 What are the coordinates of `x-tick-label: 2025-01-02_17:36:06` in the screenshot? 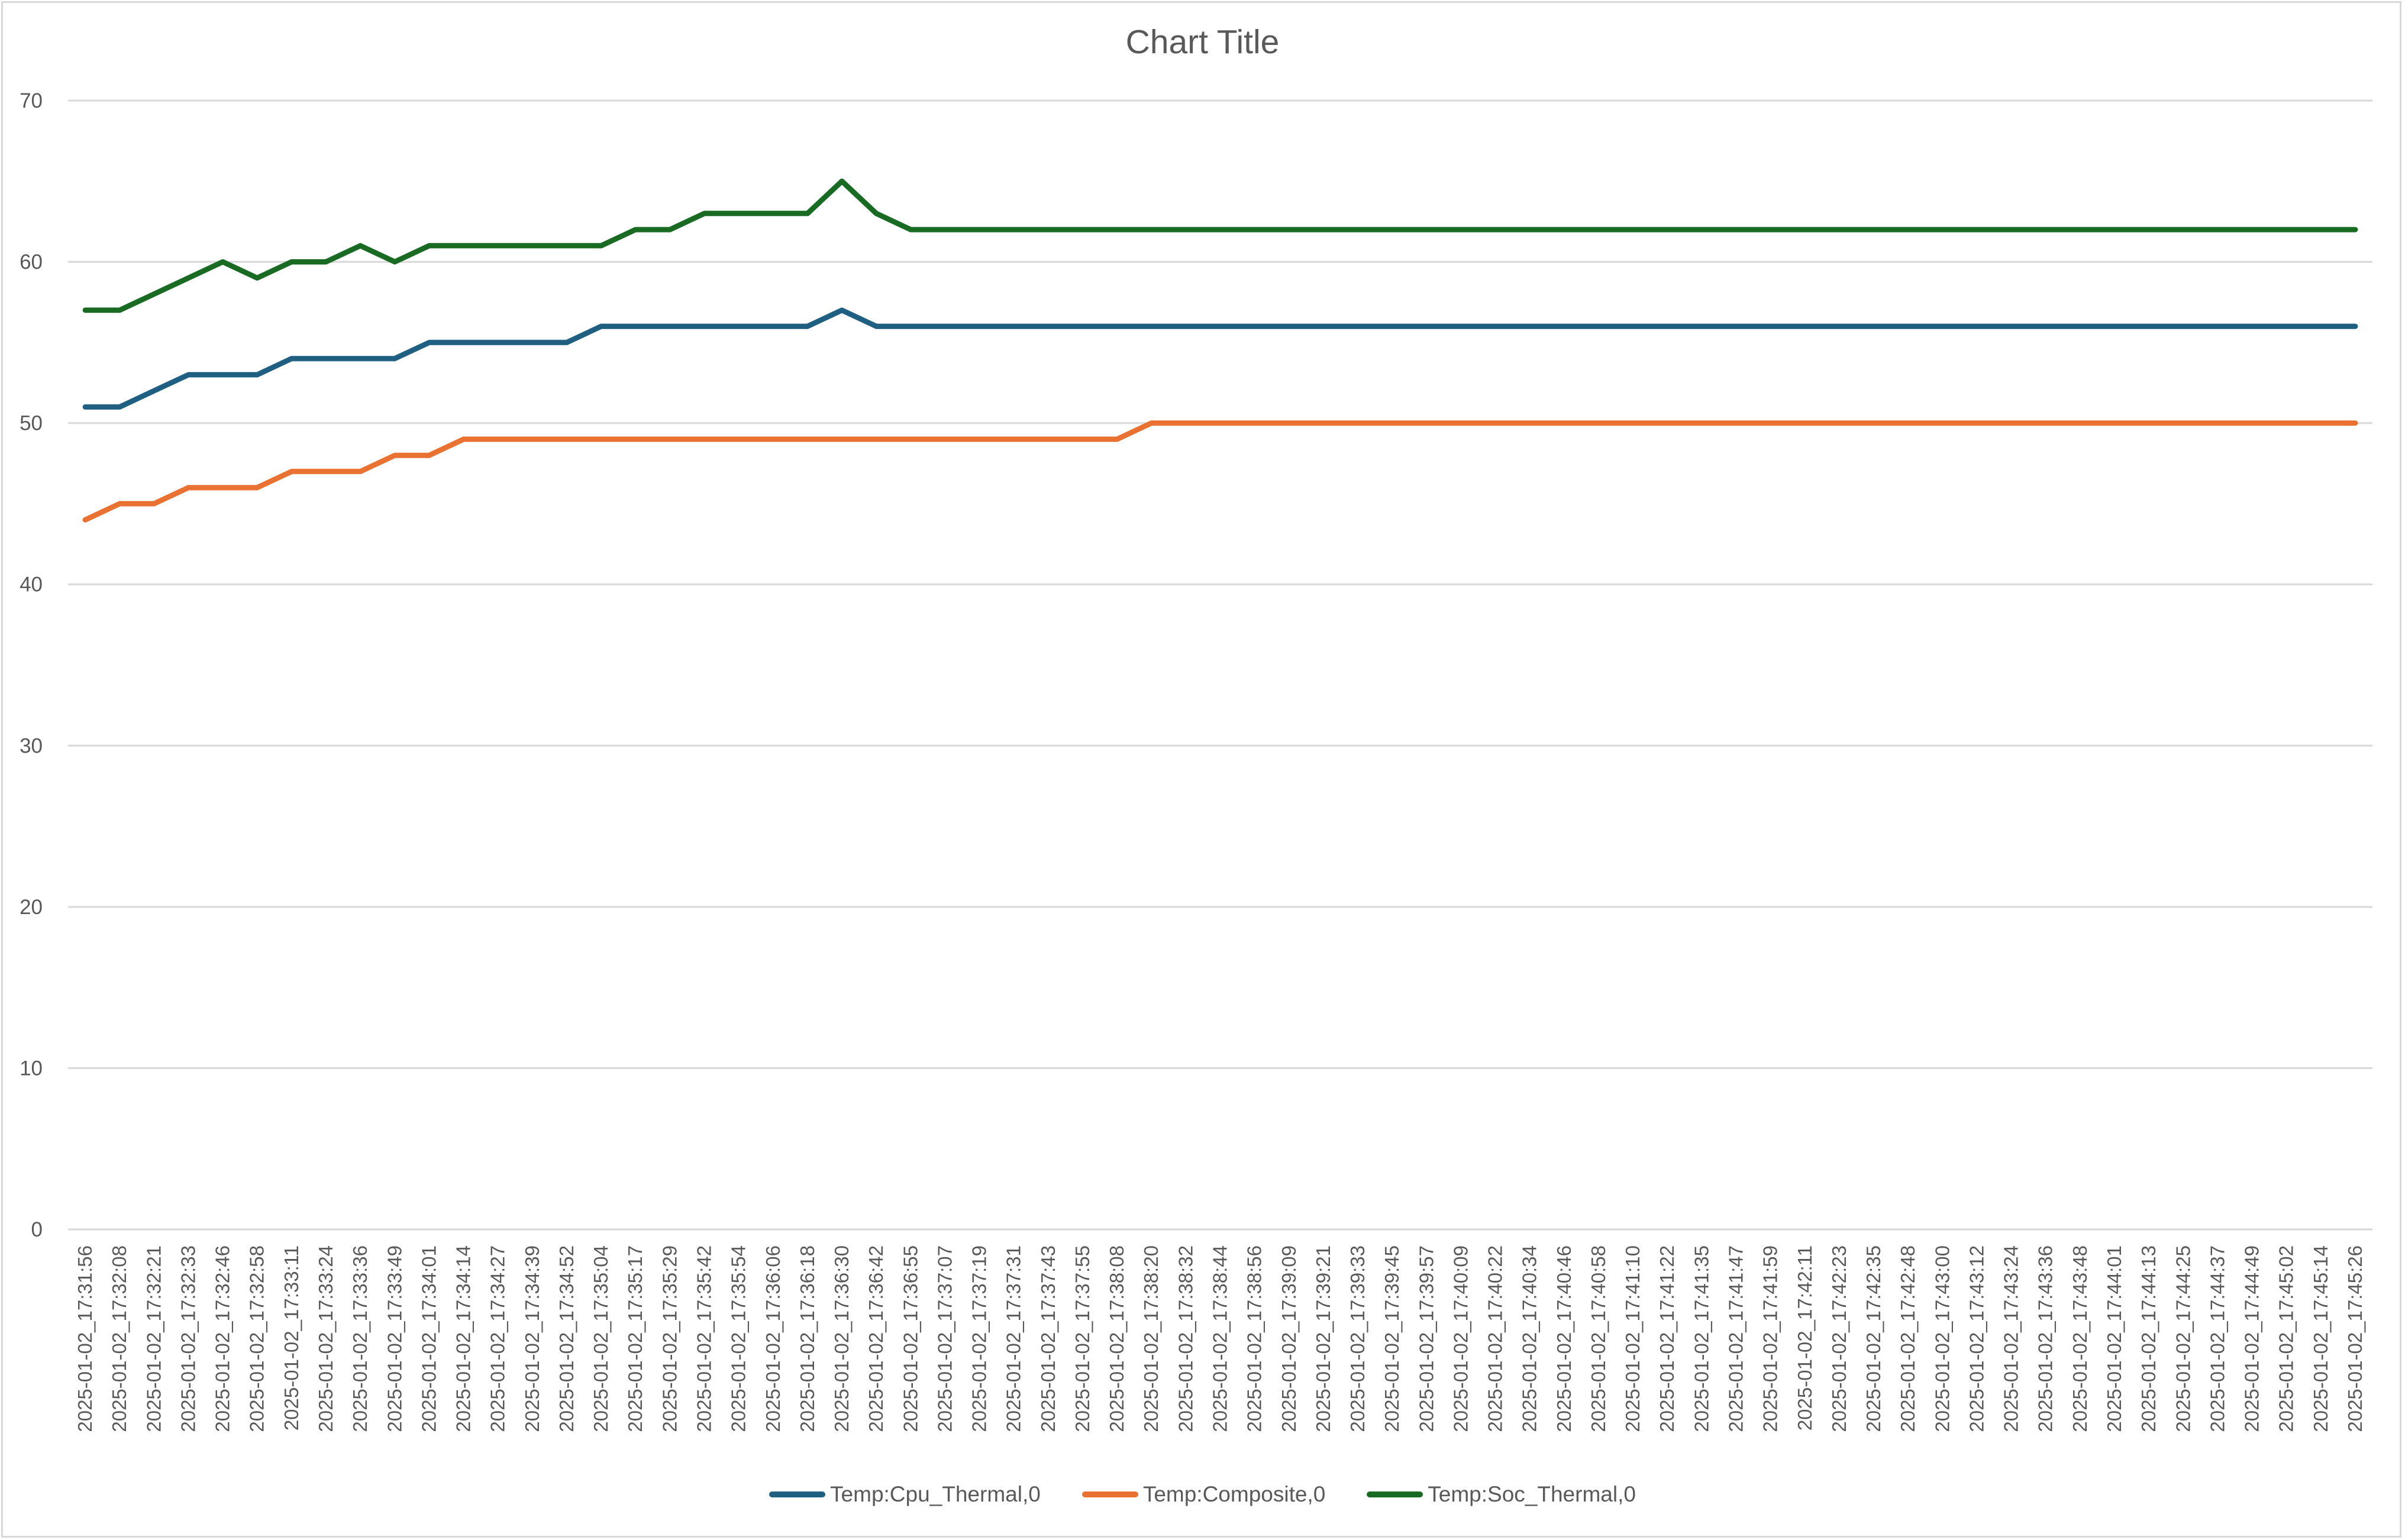 It's located at (773, 1338).